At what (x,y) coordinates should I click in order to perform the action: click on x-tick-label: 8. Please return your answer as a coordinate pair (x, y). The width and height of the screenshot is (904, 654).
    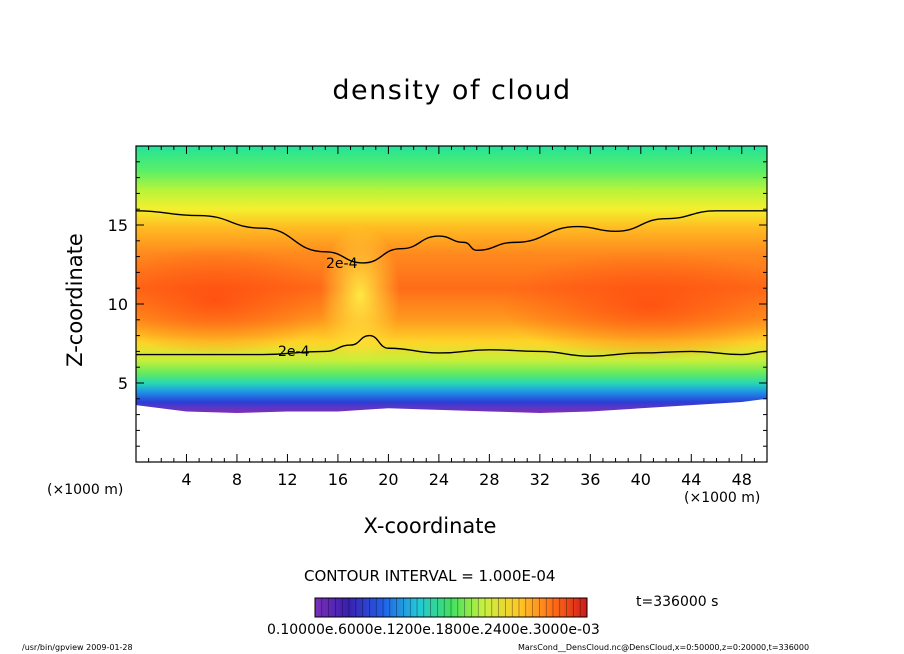
    Looking at the image, I should click on (237, 479).